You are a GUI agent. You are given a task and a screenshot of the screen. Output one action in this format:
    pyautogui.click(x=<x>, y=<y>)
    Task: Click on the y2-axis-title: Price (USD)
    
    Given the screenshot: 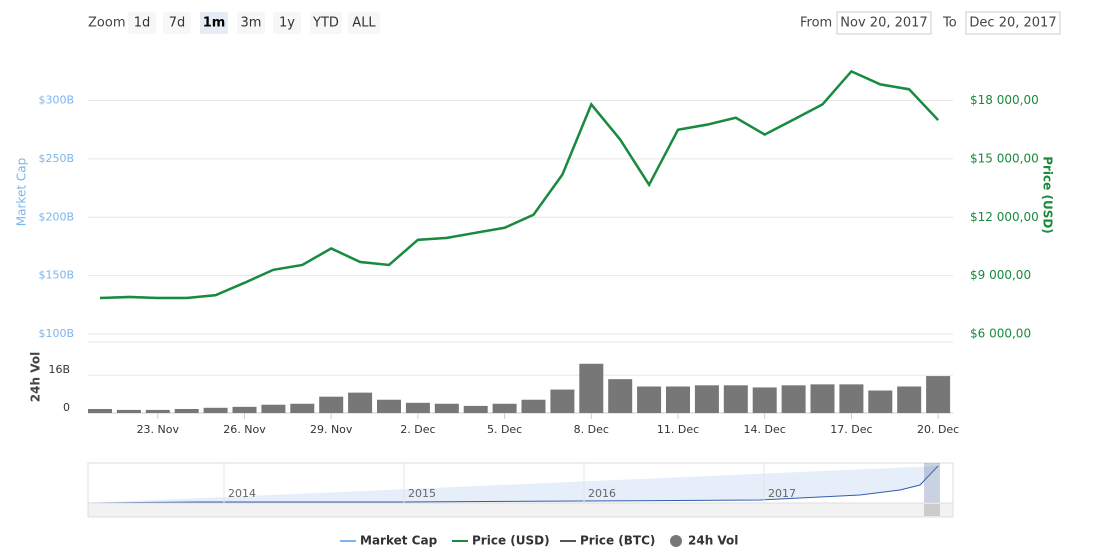 What is the action you would take?
    pyautogui.click(x=1048, y=195)
    